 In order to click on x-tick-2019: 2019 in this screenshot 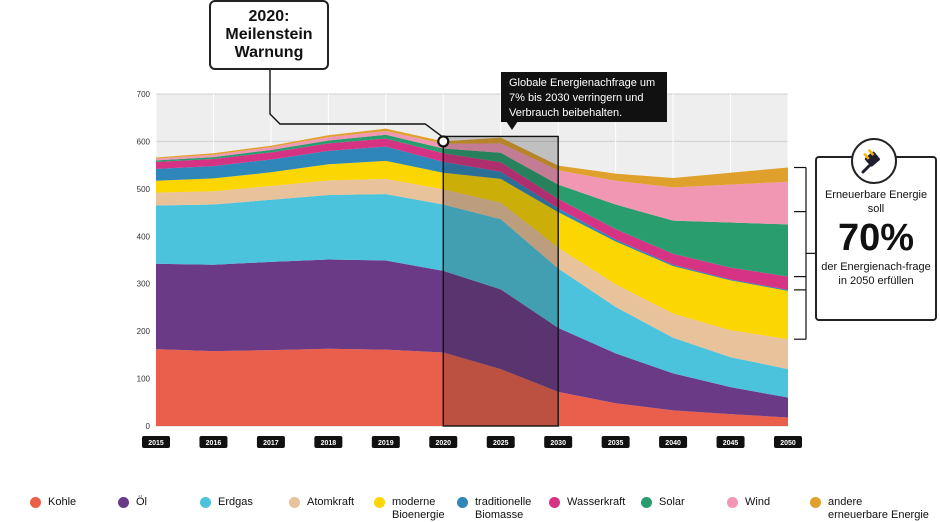, I will do `click(385, 442)`.